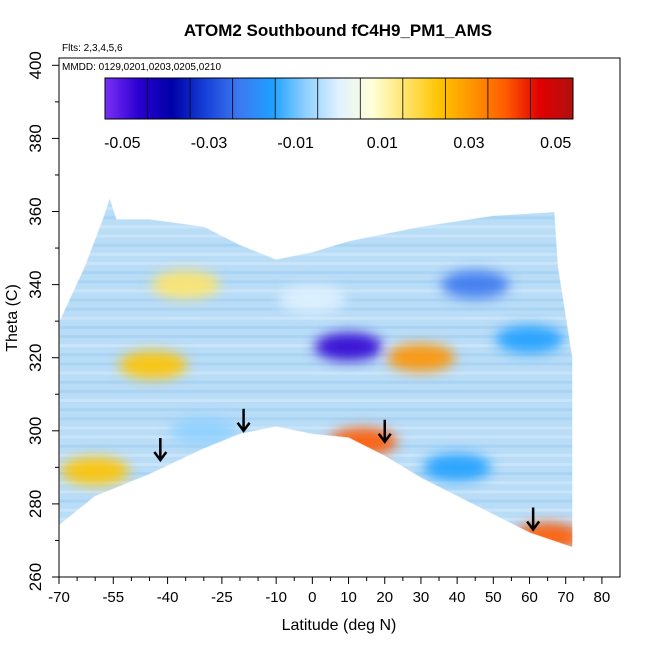 The height and width of the screenshot is (650, 650). What do you see at coordinates (338, 30) in the screenshot?
I see `chart-title: ATOM2 Southbound fC4H9_PM1_AMS` at bounding box center [338, 30].